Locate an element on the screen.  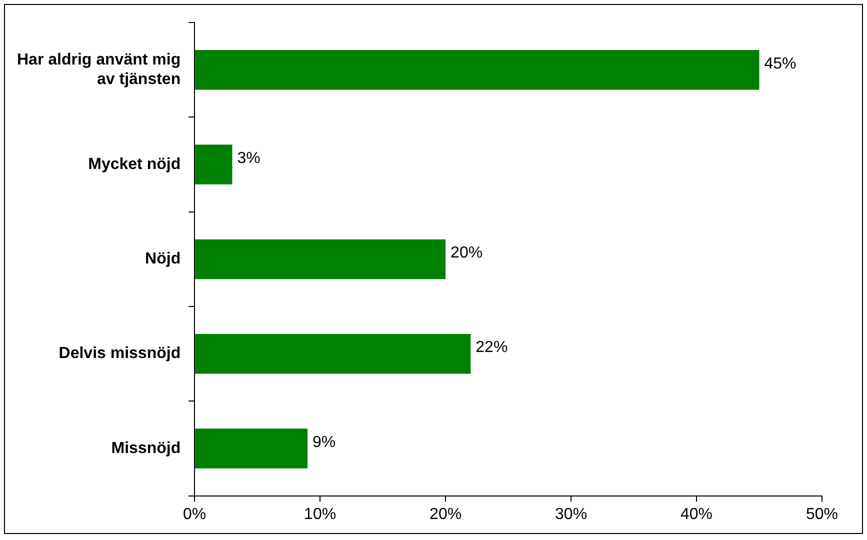
y-tick-label: Mycket nöjd is located at coordinates (134, 164).